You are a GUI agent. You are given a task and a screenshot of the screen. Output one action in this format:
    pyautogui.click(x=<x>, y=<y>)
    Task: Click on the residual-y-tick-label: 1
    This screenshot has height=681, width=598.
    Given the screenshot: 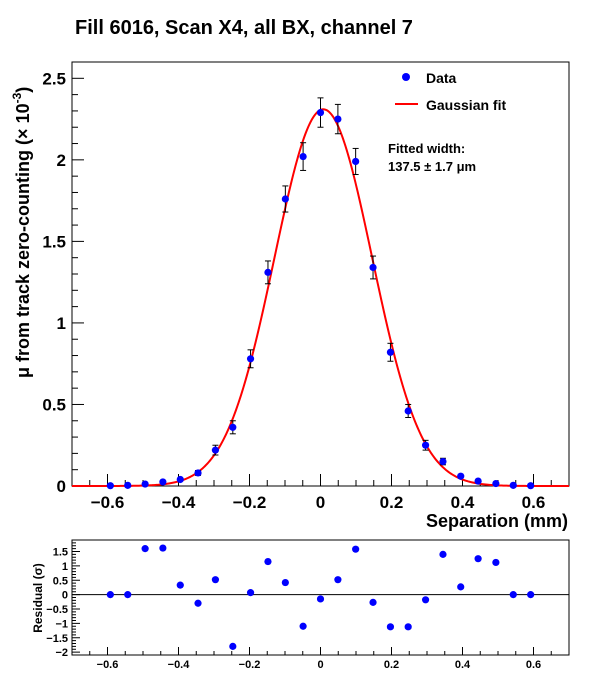 What is the action you would take?
    pyautogui.click(x=65, y=567)
    